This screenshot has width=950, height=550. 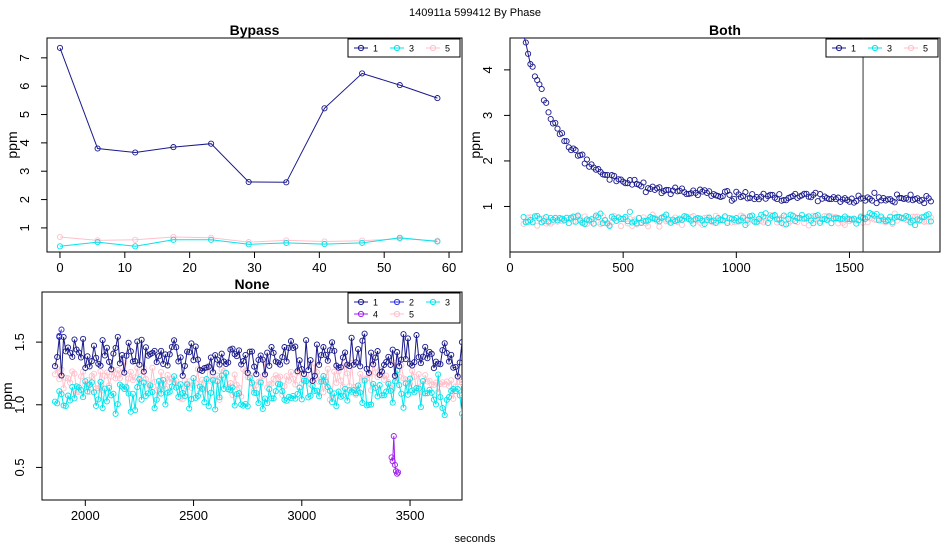 I want to click on y-tick-label: 3, so click(x=24, y=171).